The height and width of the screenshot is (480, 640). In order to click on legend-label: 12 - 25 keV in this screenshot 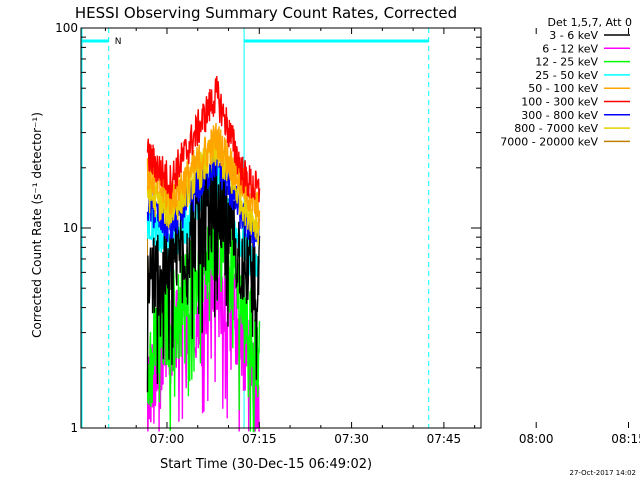, I will do `click(566, 62)`.